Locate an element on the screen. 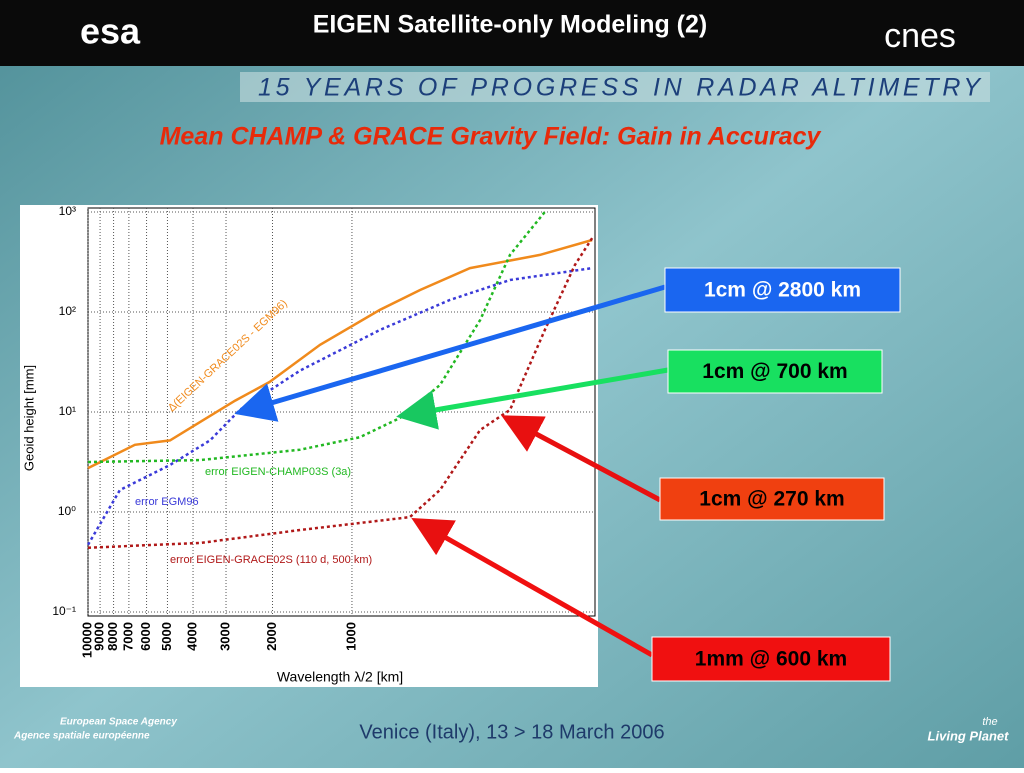 This screenshot has height=773, width=1024. x-tick-label: 5000 is located at coordinates (166, 636).